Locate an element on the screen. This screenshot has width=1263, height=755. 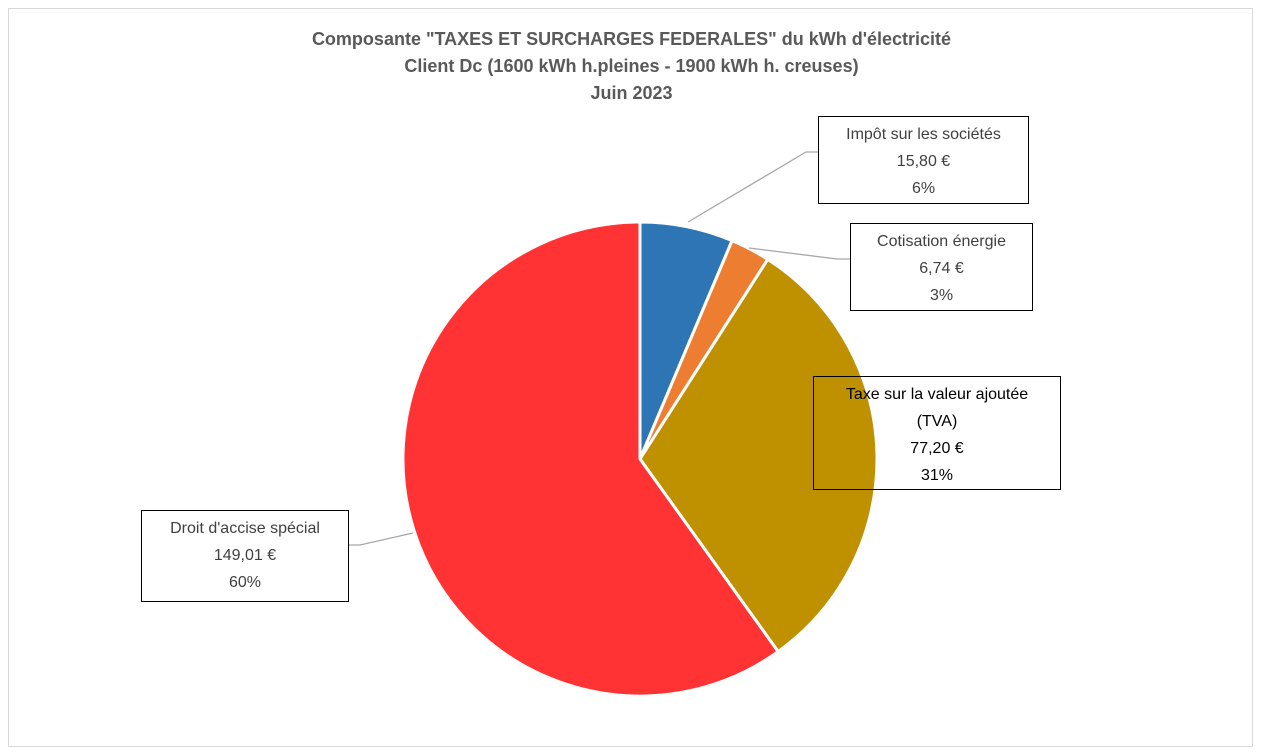
data-label-impot-percent: 6% is located at coordinates (923, 188).